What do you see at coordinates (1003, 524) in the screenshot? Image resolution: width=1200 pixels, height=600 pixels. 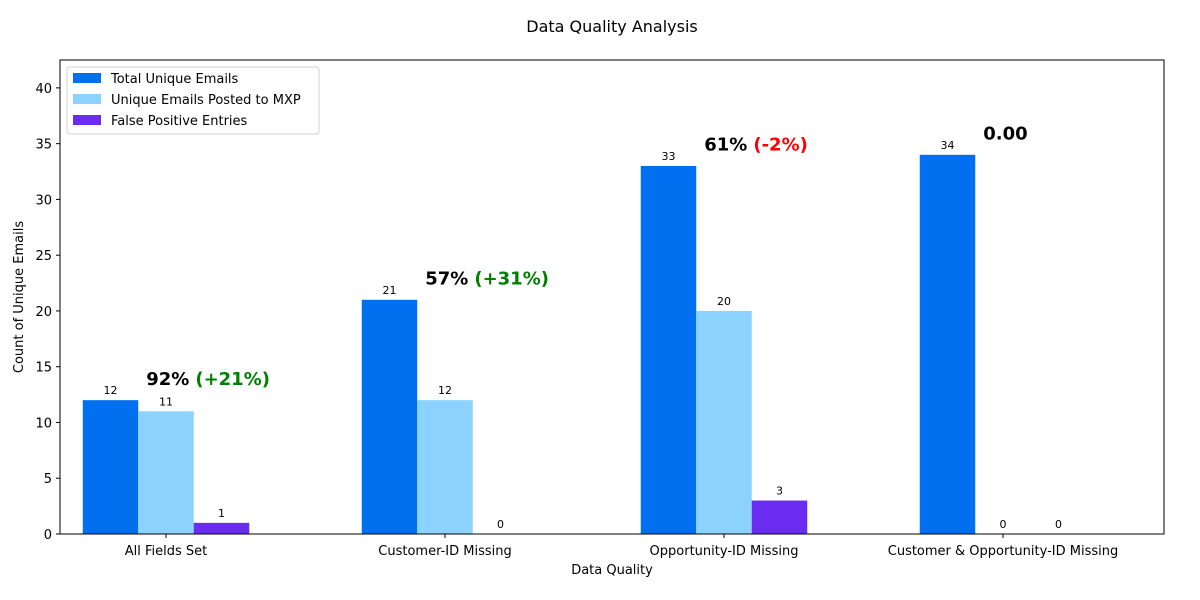 I see `data-label-2-4: 0` at bounding box center [1003, 524].